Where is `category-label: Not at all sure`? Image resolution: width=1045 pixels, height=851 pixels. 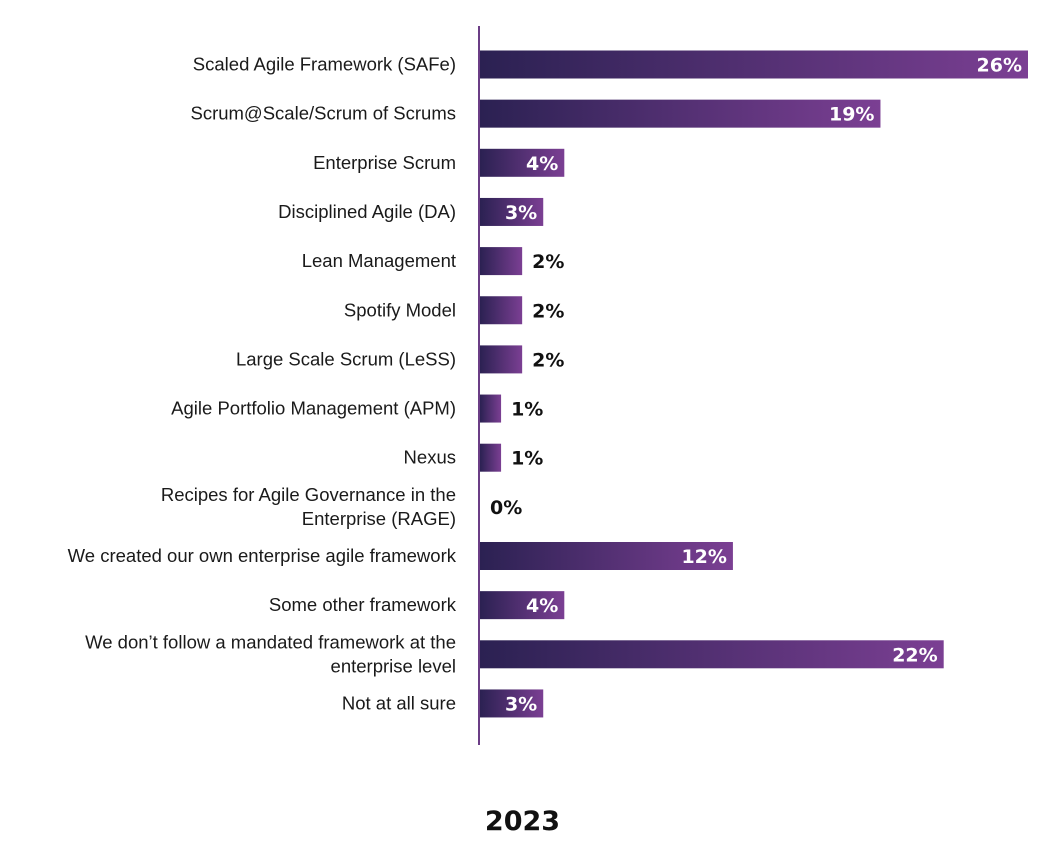
category-label: Not at all sure is located at coordinates (399, 702).